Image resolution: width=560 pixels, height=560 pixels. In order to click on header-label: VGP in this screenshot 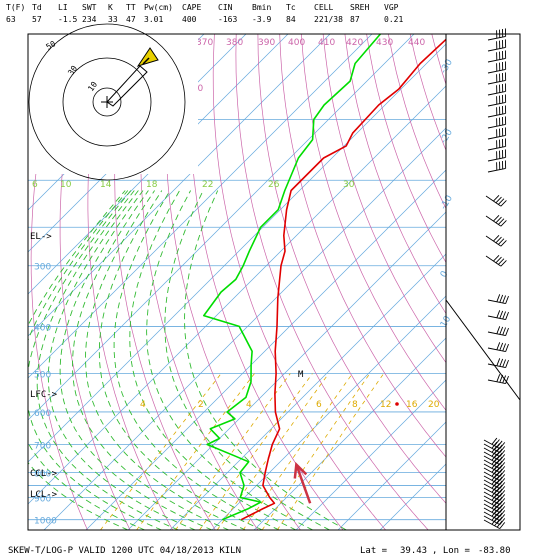, I will do `click(391, 7)`.